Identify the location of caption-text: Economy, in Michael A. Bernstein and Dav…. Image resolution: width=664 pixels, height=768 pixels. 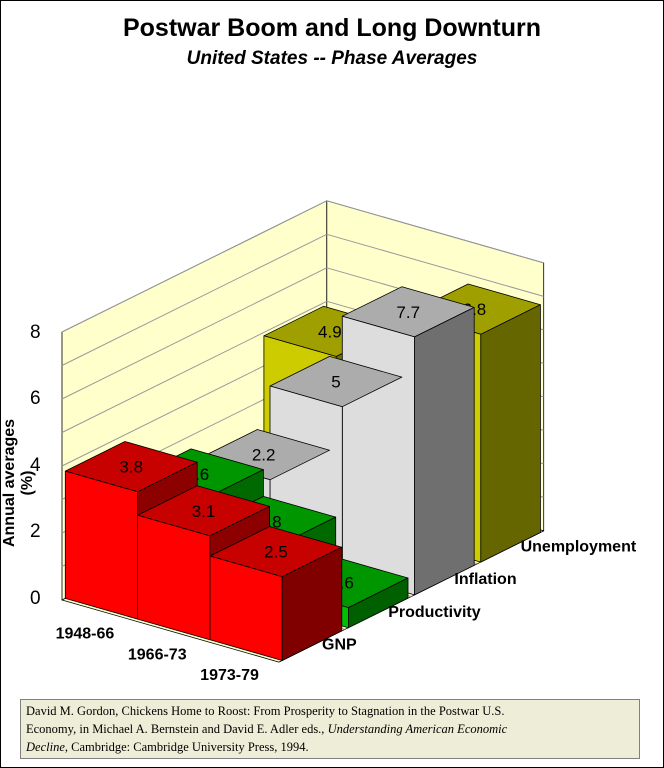
(177, 729).